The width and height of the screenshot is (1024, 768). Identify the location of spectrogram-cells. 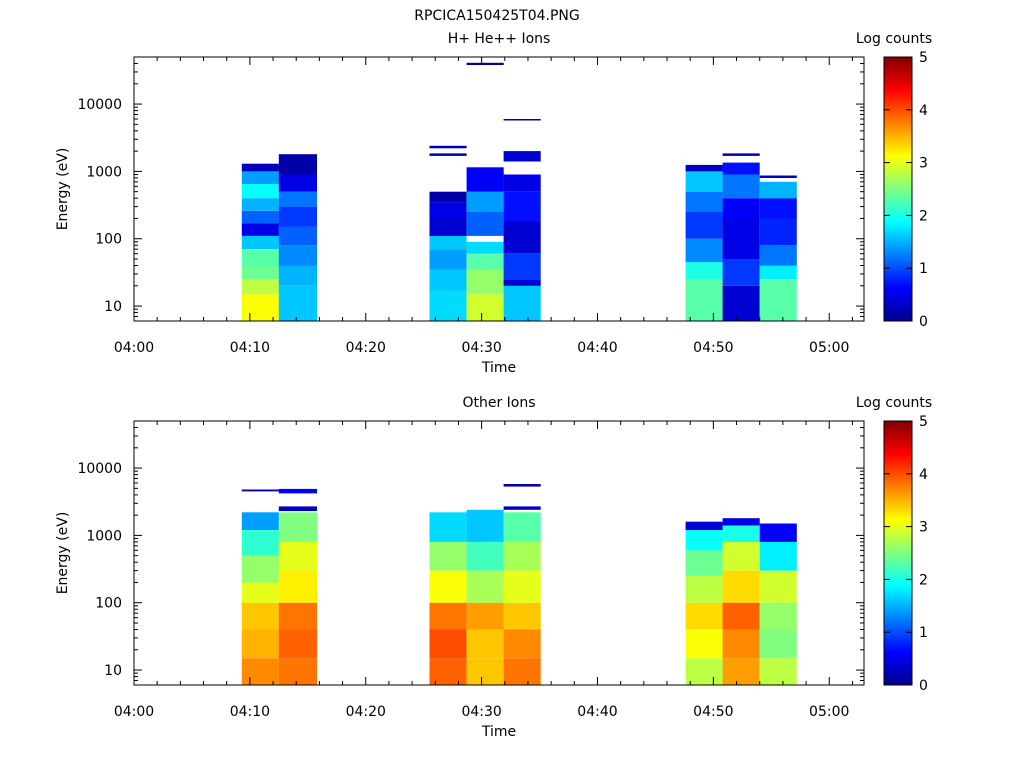
(519, 584).